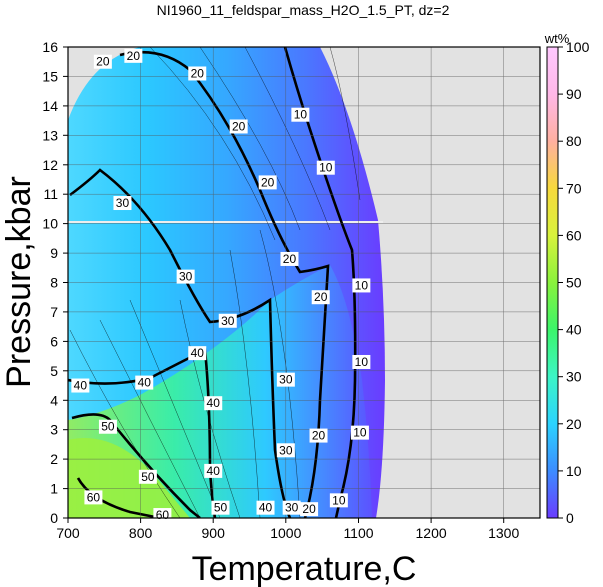  What do you see at coordinates (574, 94) in the screenshot?
I see `colorbar-tick-label: 90` at bounding box center [574, 94].